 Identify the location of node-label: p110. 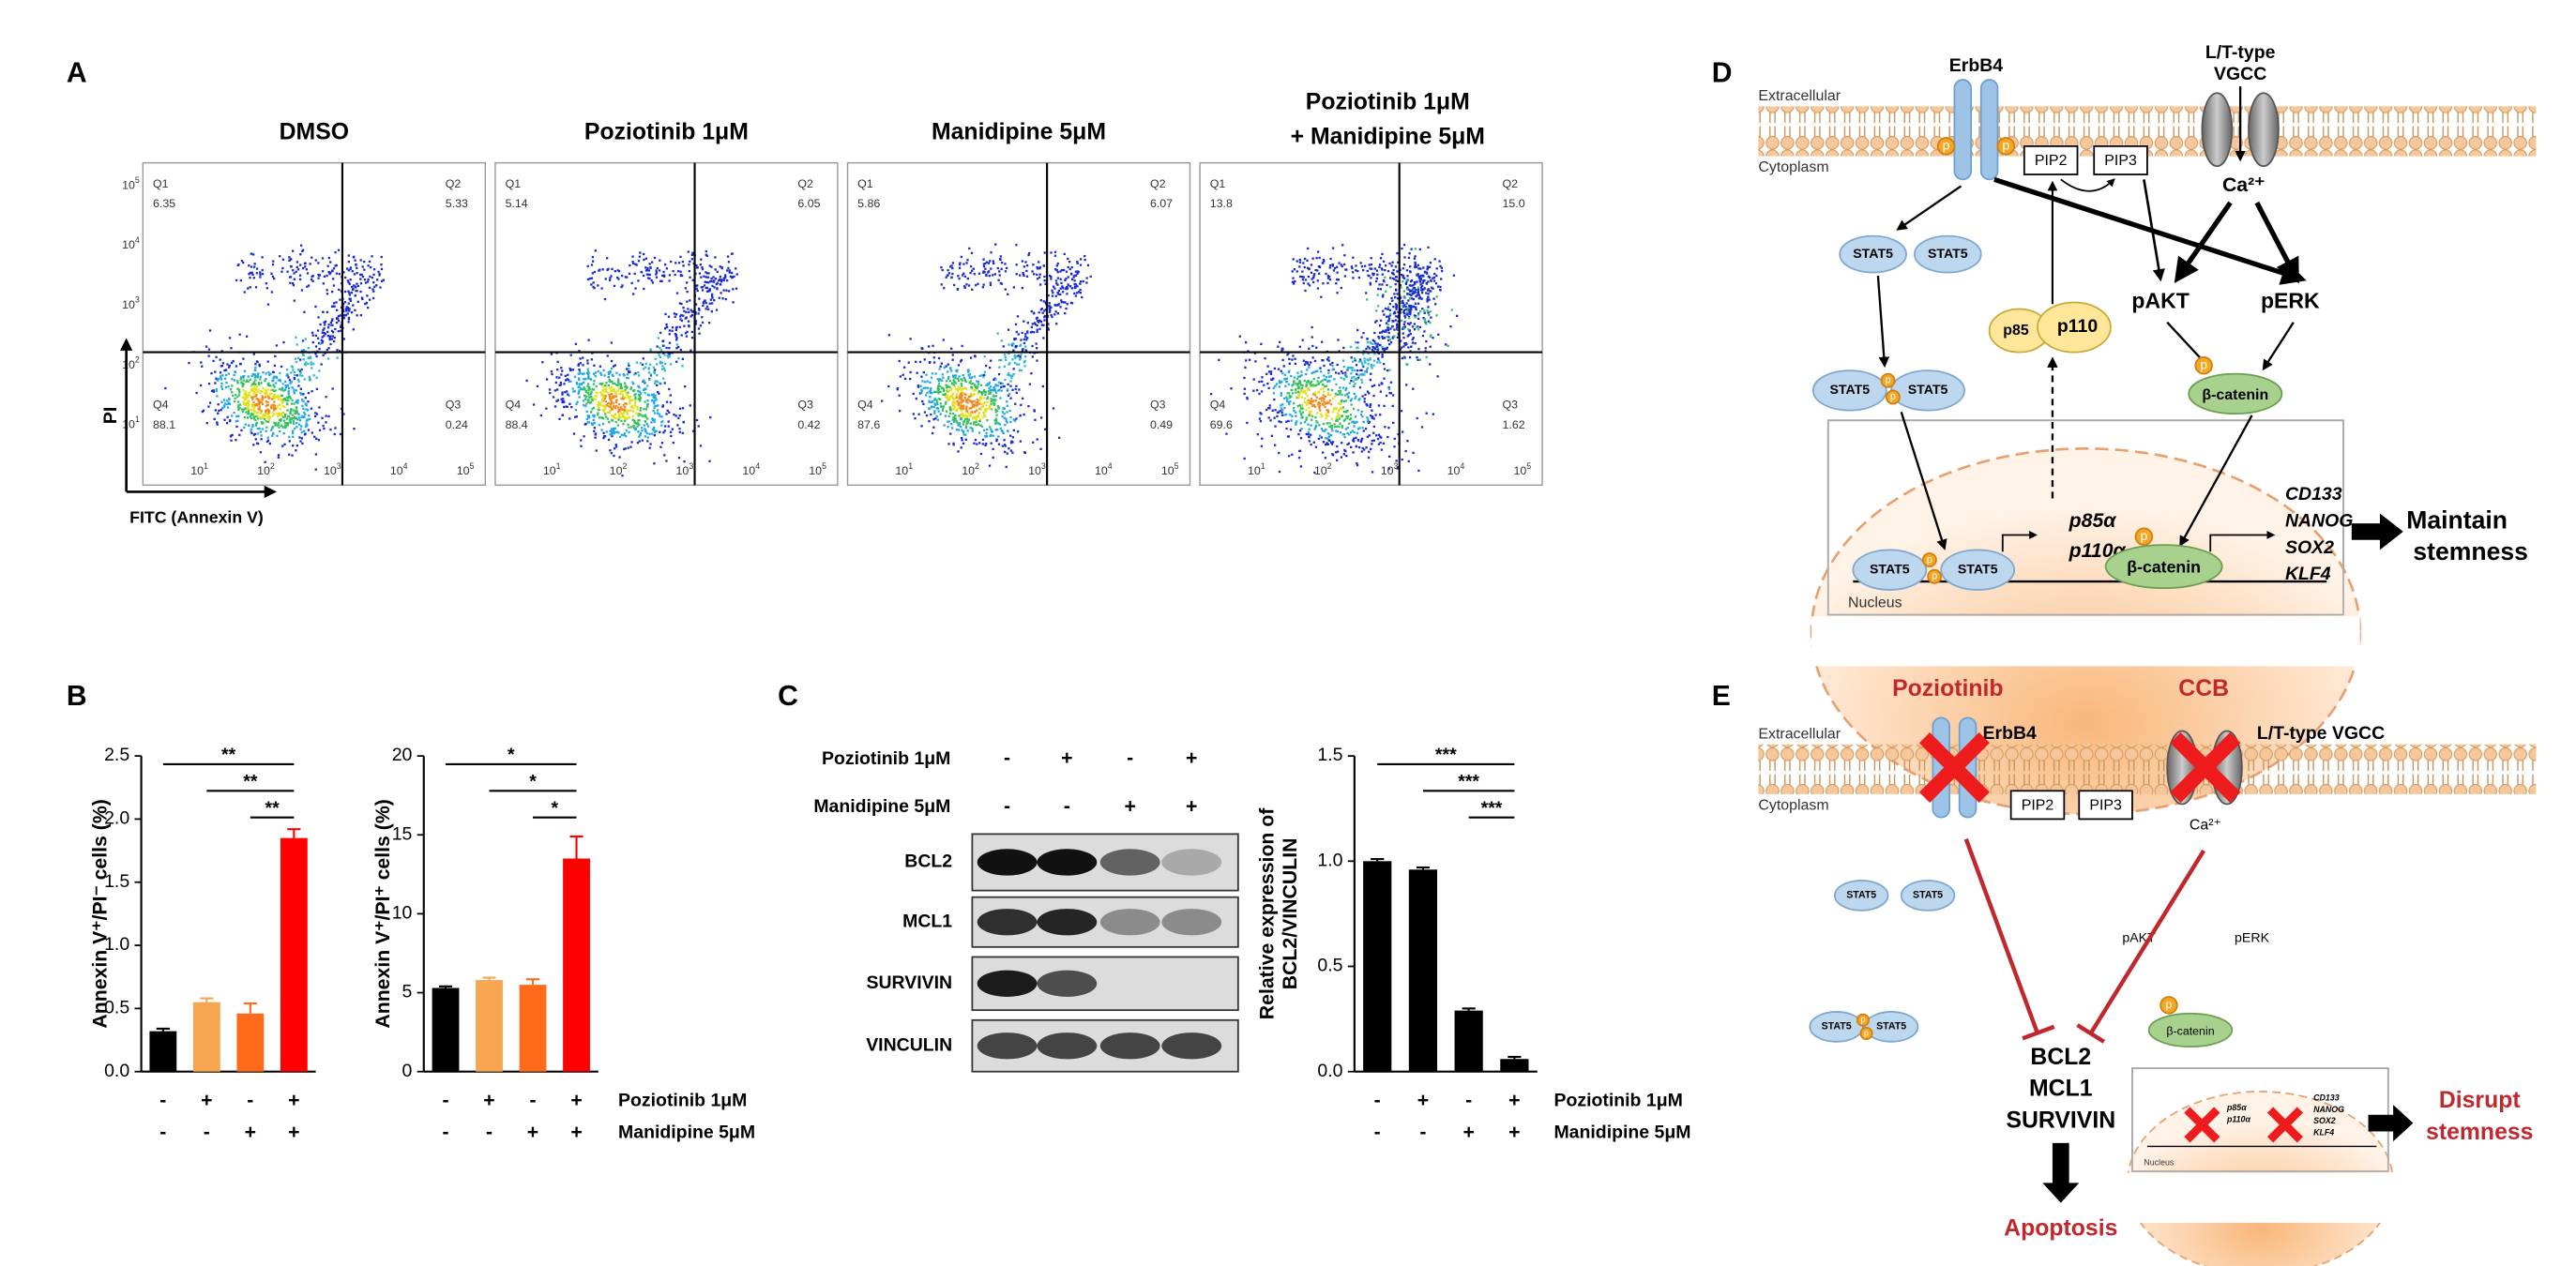
(2077, 326).